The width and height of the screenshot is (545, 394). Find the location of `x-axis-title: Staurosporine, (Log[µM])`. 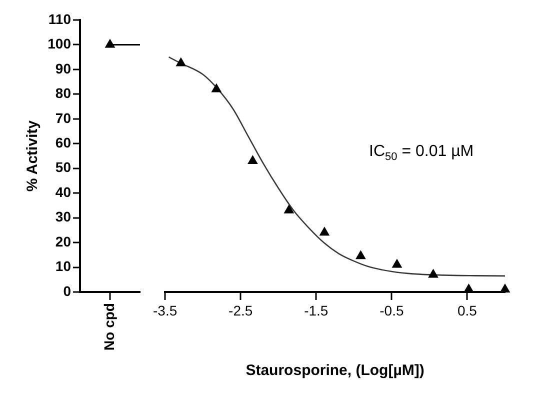

x-axis-title: Staurosporine, (Log[µM]) is located at coordinates (335, 371).